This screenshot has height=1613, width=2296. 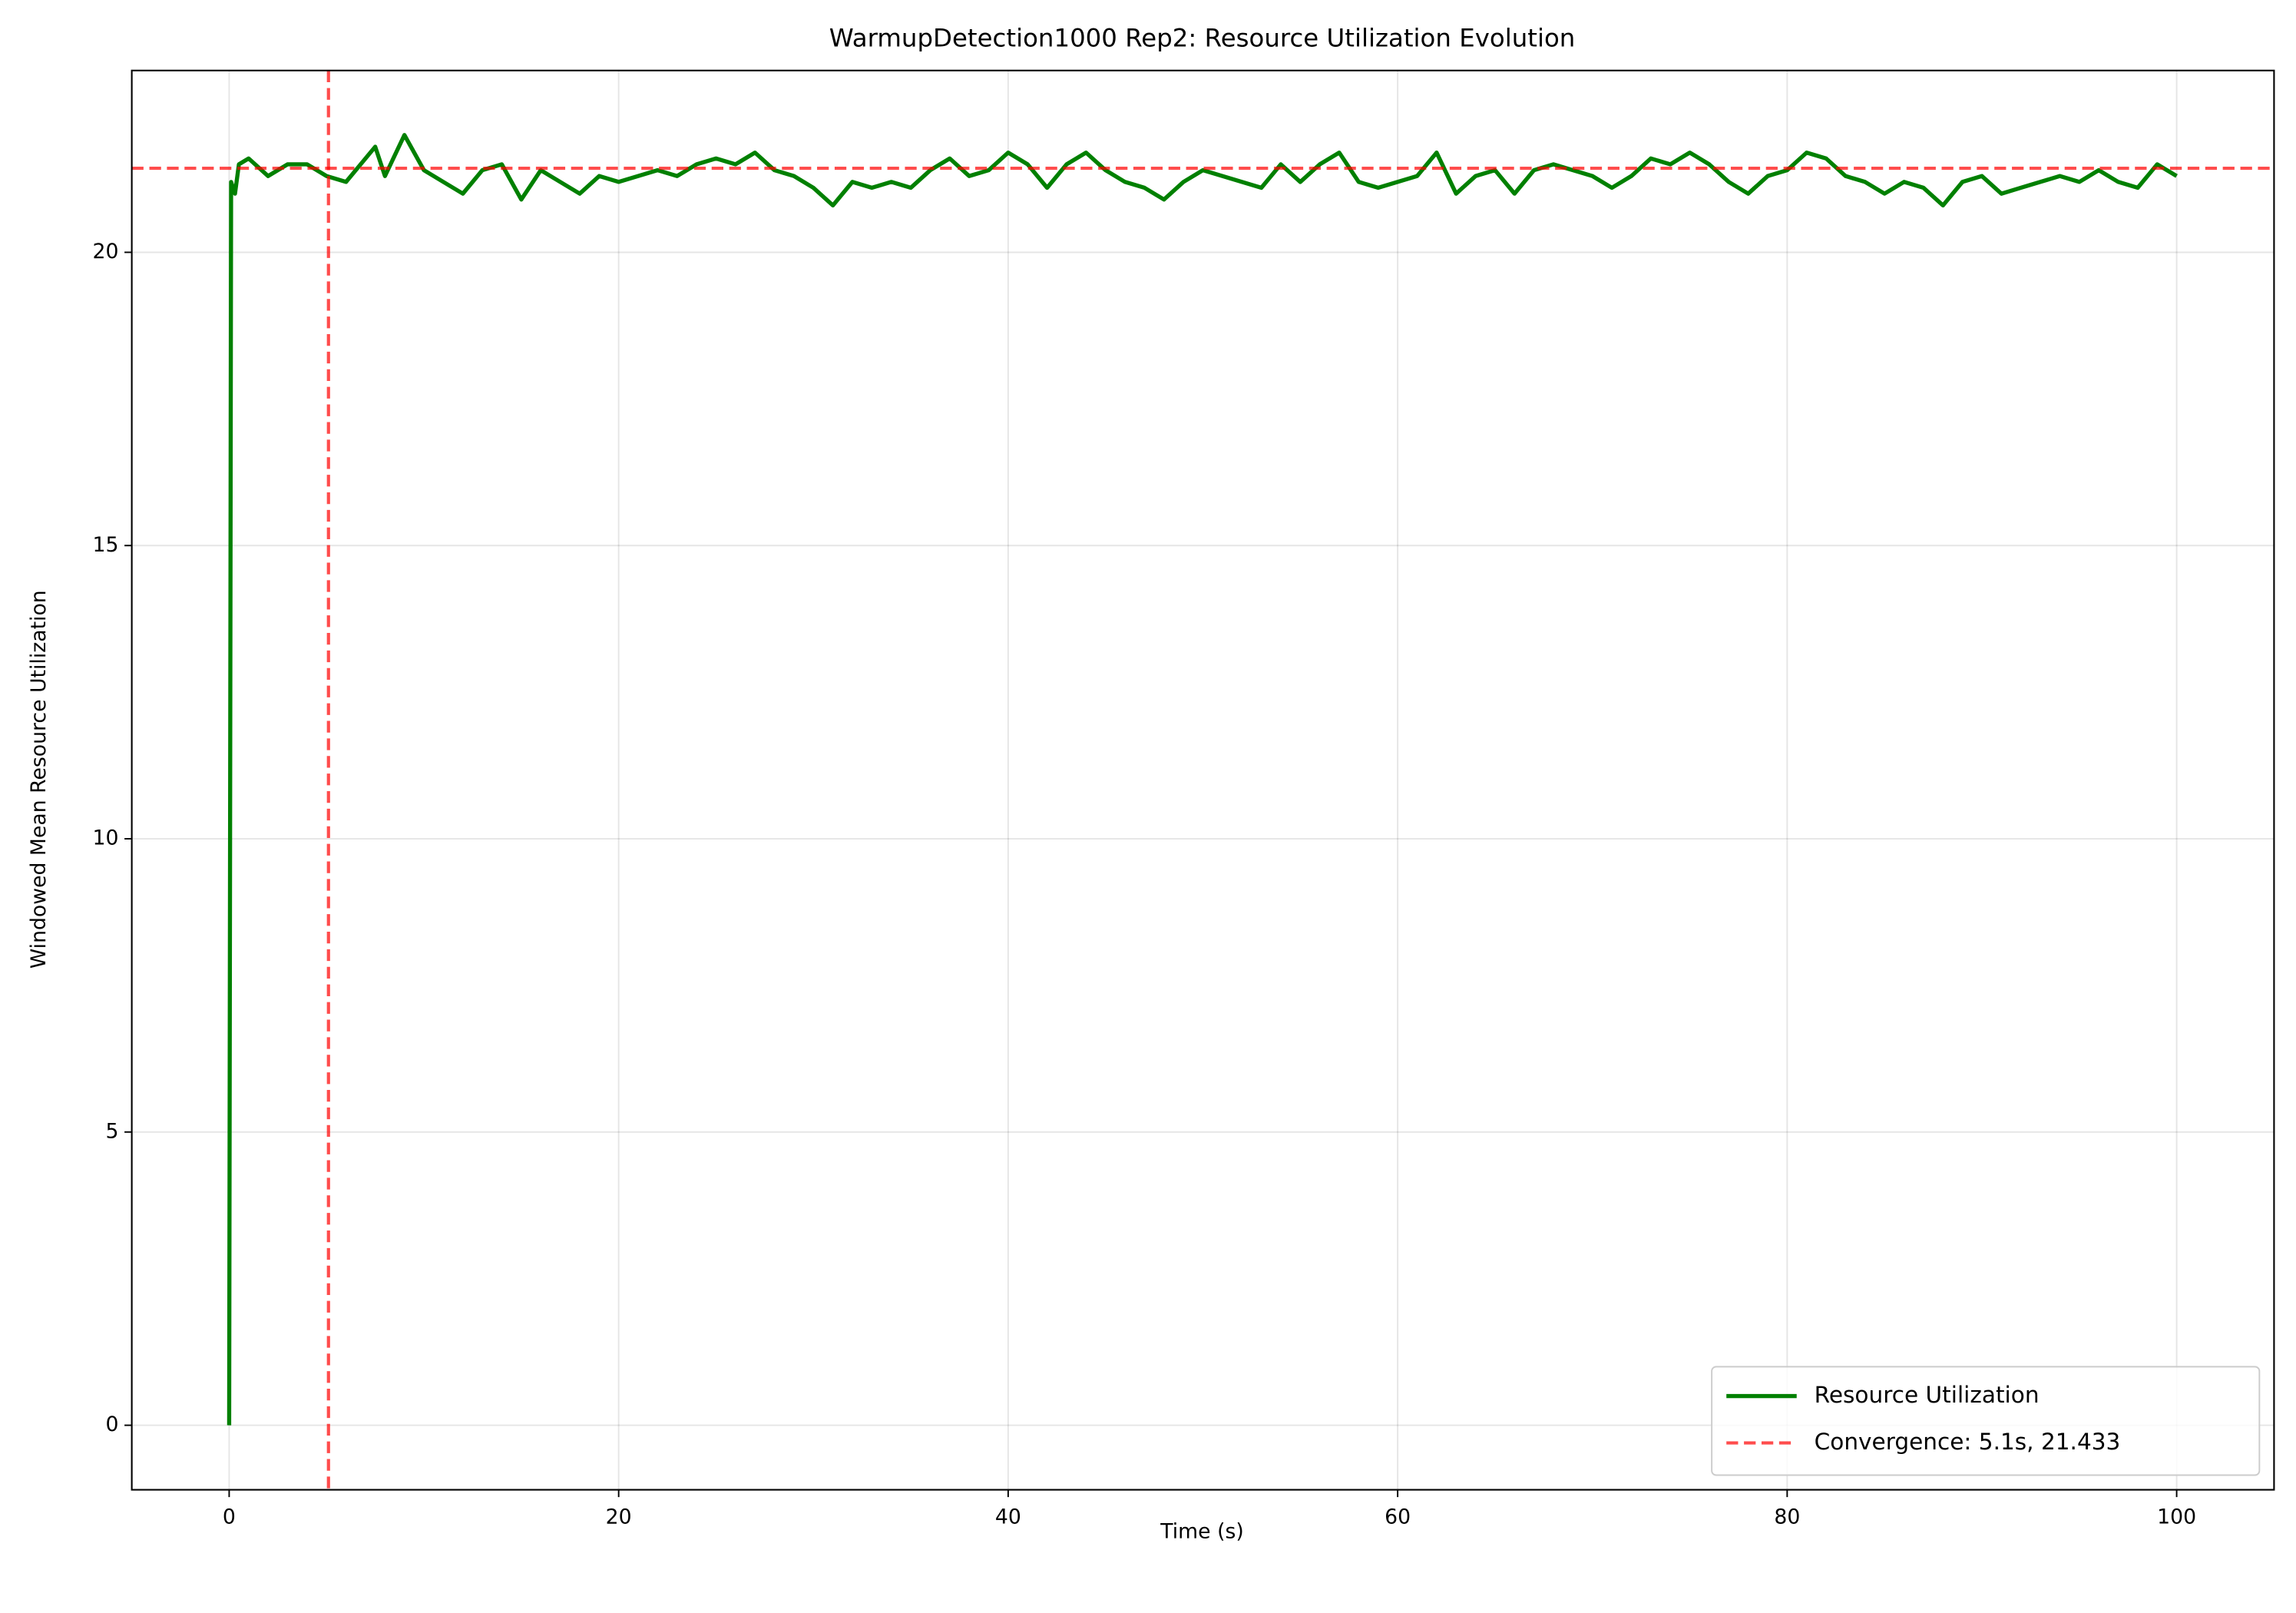 I want to click on x-tick-label: 20, so click(x=619, y=1517).